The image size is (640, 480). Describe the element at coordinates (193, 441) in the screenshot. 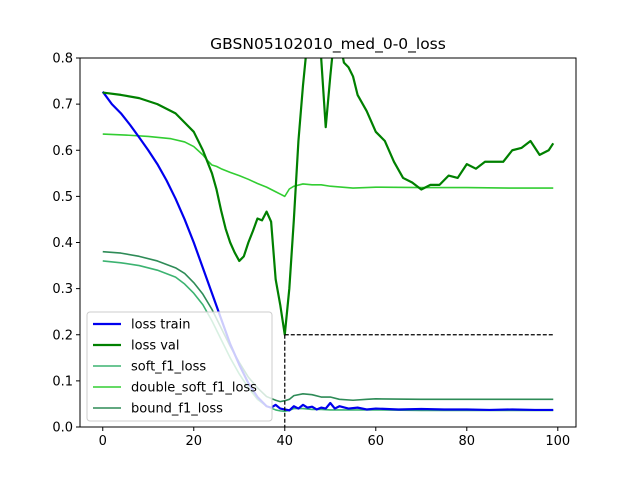

I see `x-tick-label: 20` at that location.